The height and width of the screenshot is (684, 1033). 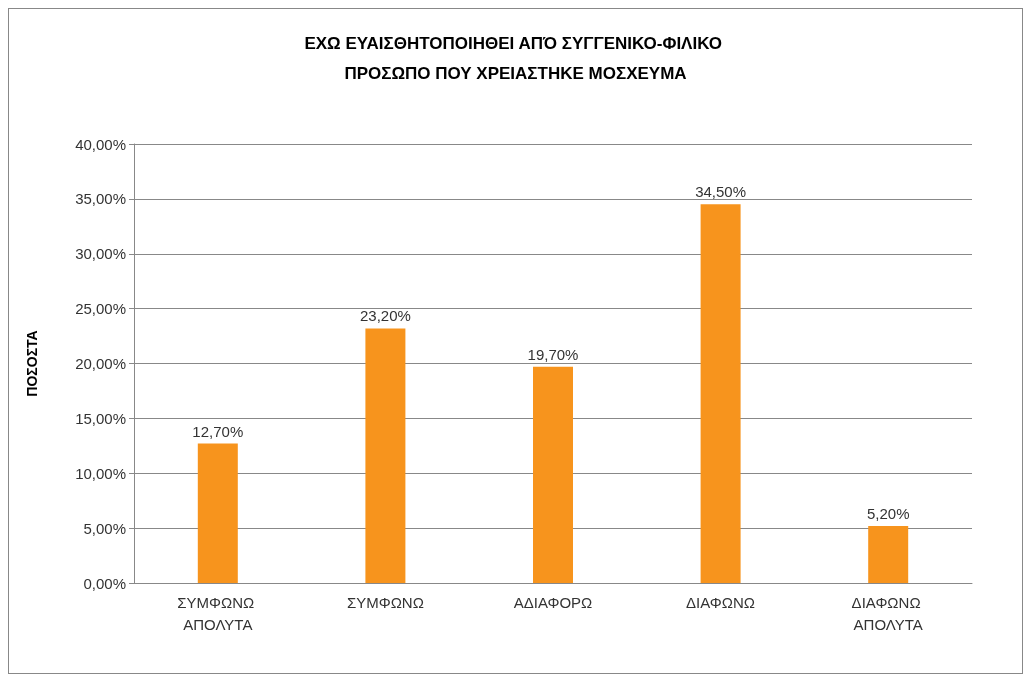 I want to click on x-tick-label: ΣΥΜΦΩΝΩ ΑΠΟΛΥΤΑ, so click(x=218, y=613).